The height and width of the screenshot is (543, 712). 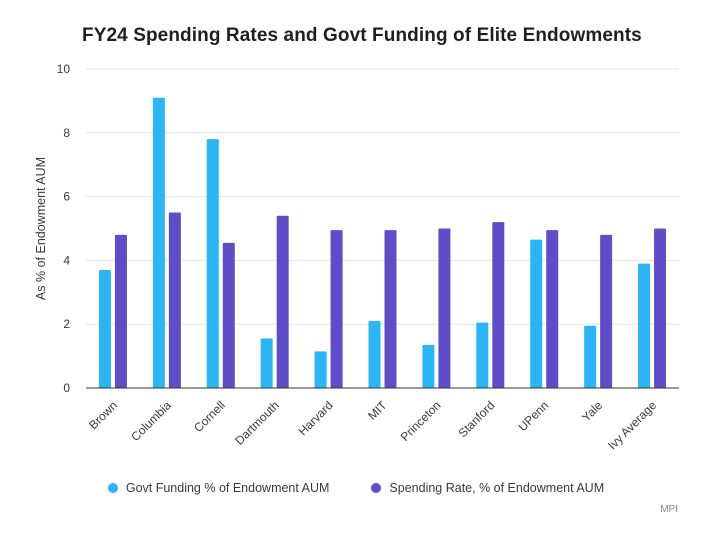 What do you see at coordinates (590, 356) in the screenshot?
I see `bar-govt-yale` at bounding box center [590, 356].